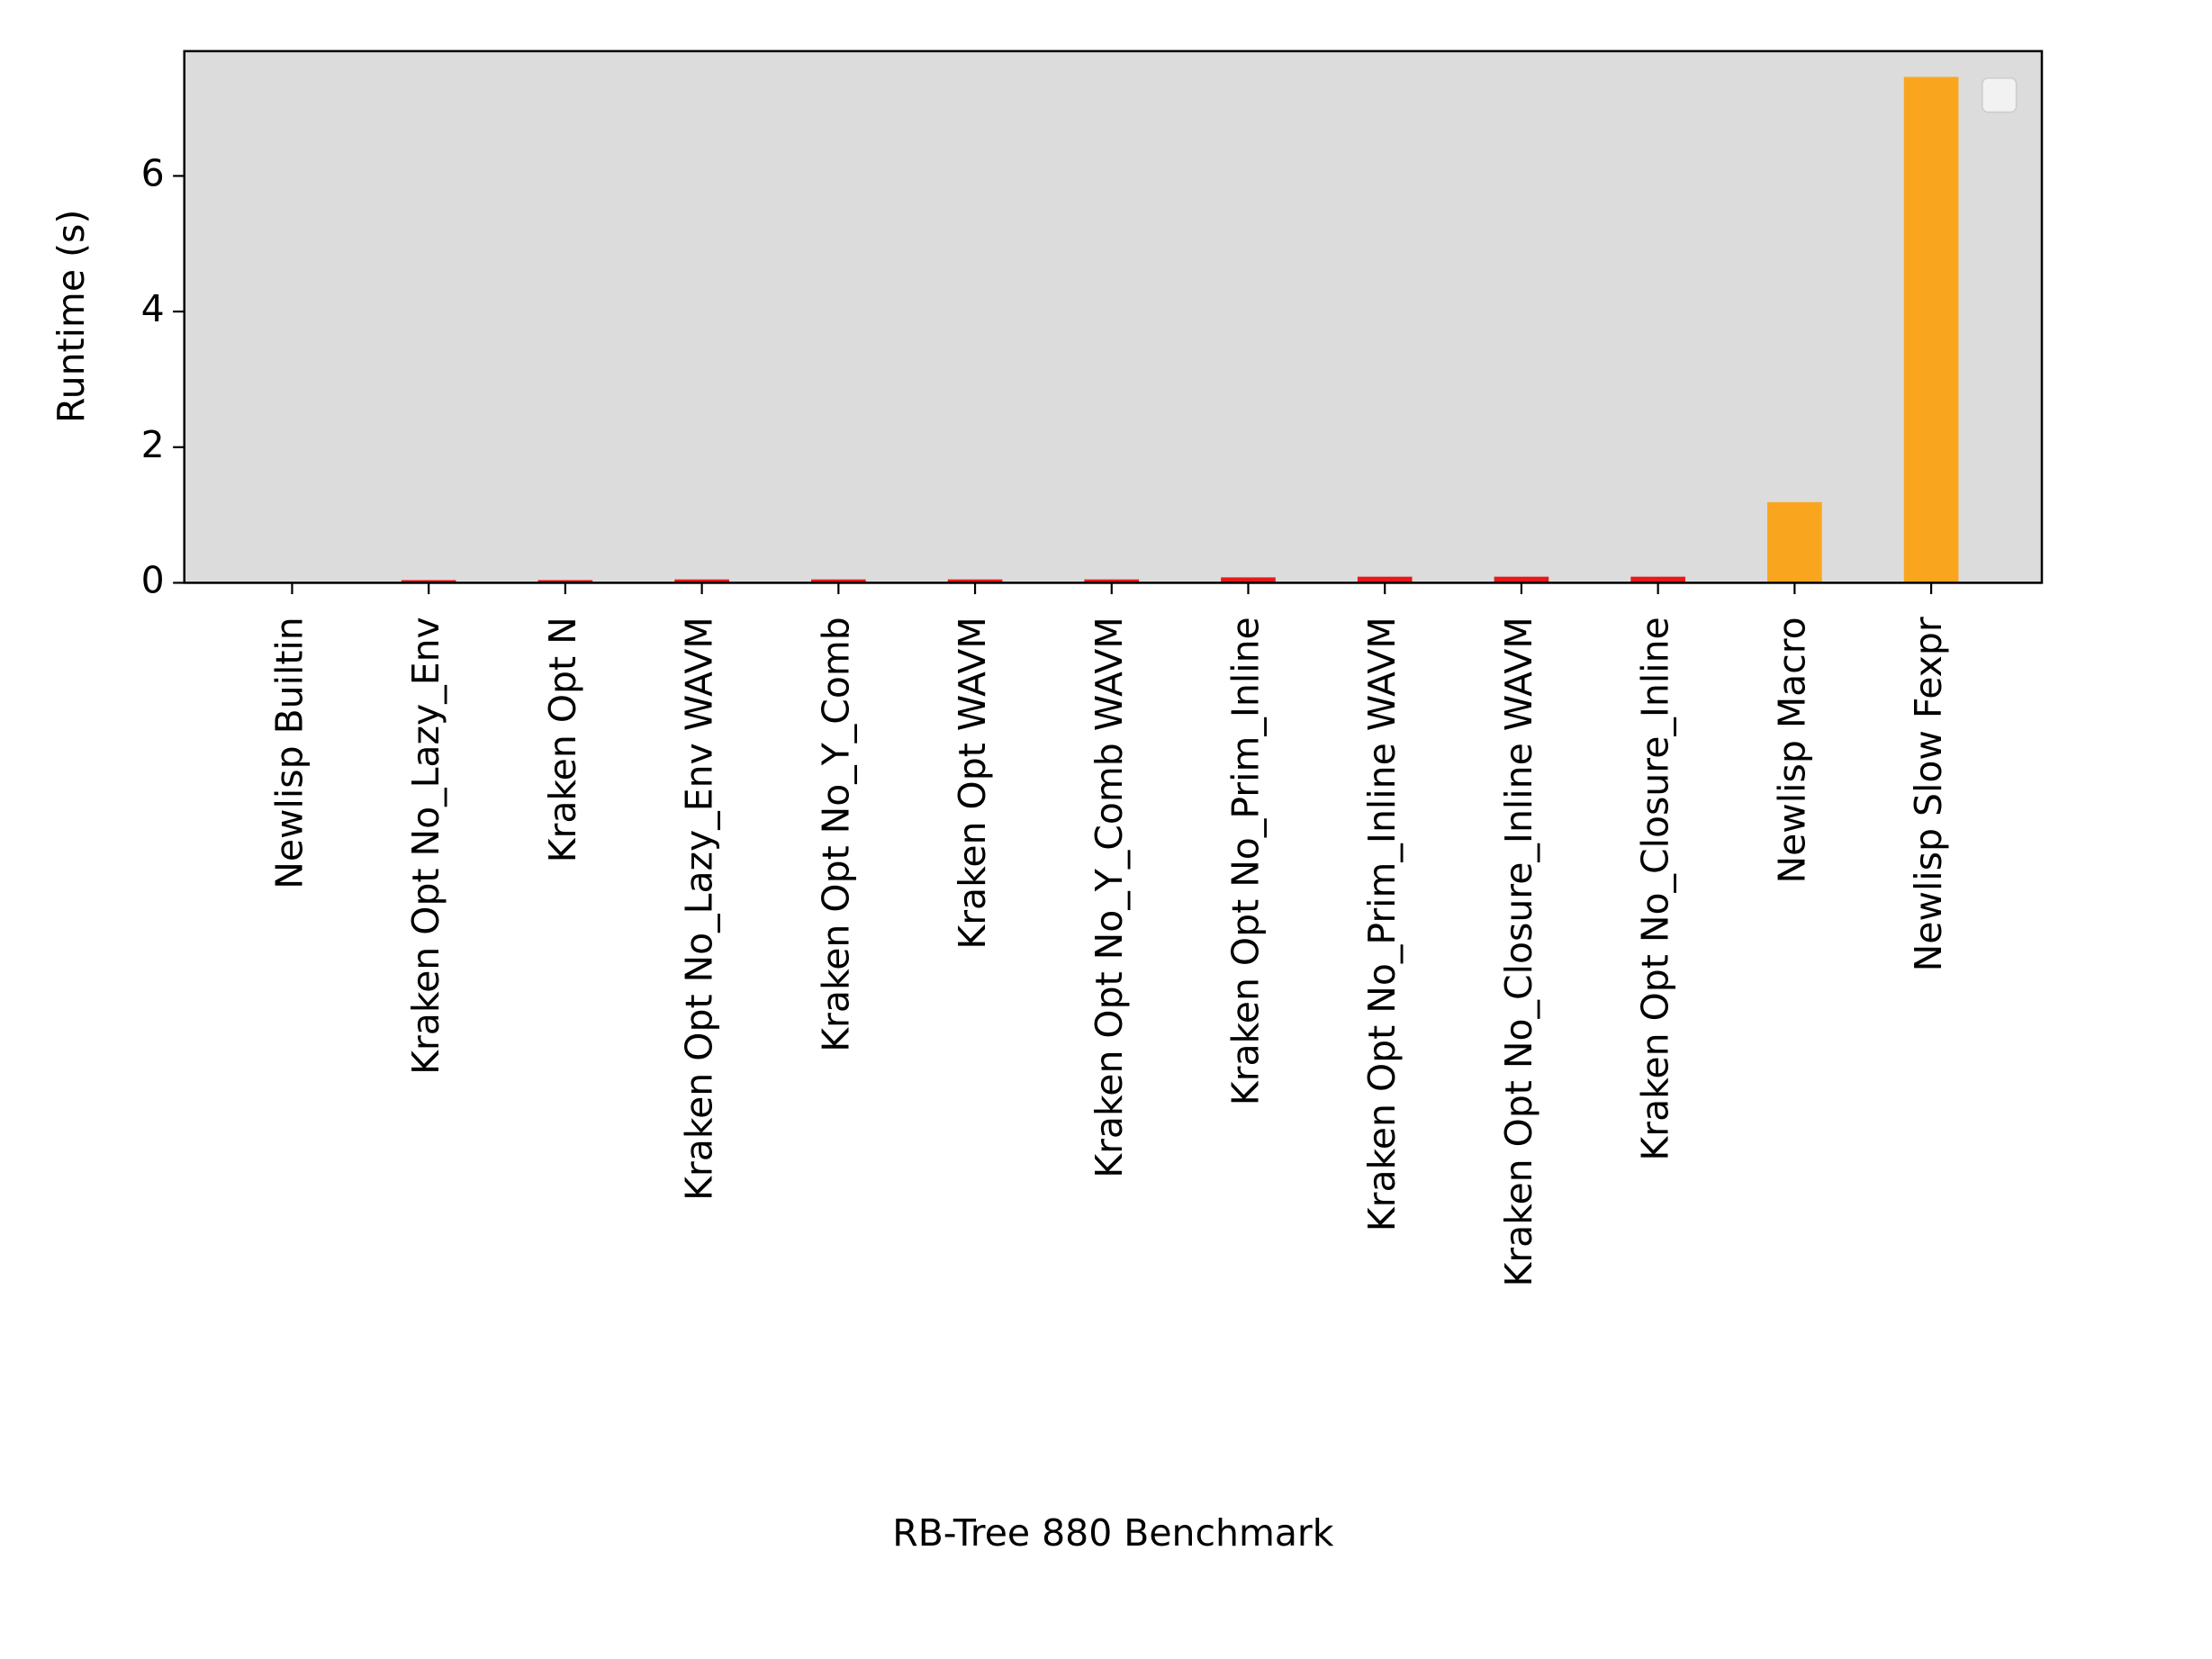 The image size is (2212, 1659). Describe the element at coordinates (1791, 750) in the screenshot. I see `x-tick-label: Newlisp Macro` at that location.